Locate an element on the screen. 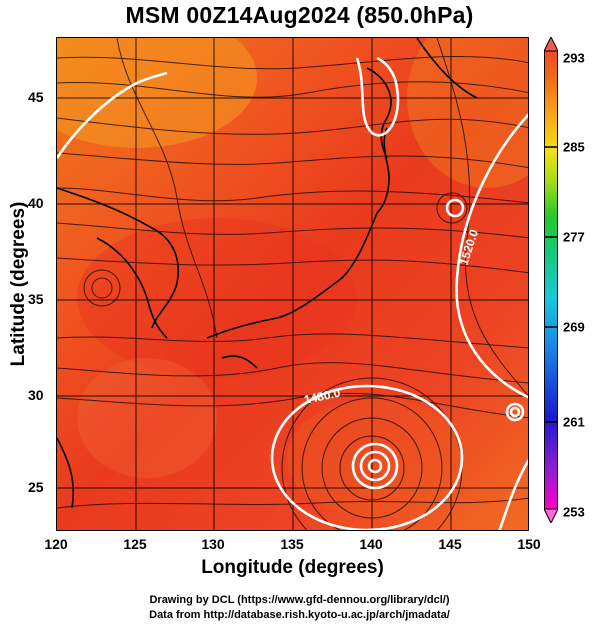 This screenshot has width=599, height=625. x-axis-label: Longitude (degrees) is located at coordinates (292, 567).